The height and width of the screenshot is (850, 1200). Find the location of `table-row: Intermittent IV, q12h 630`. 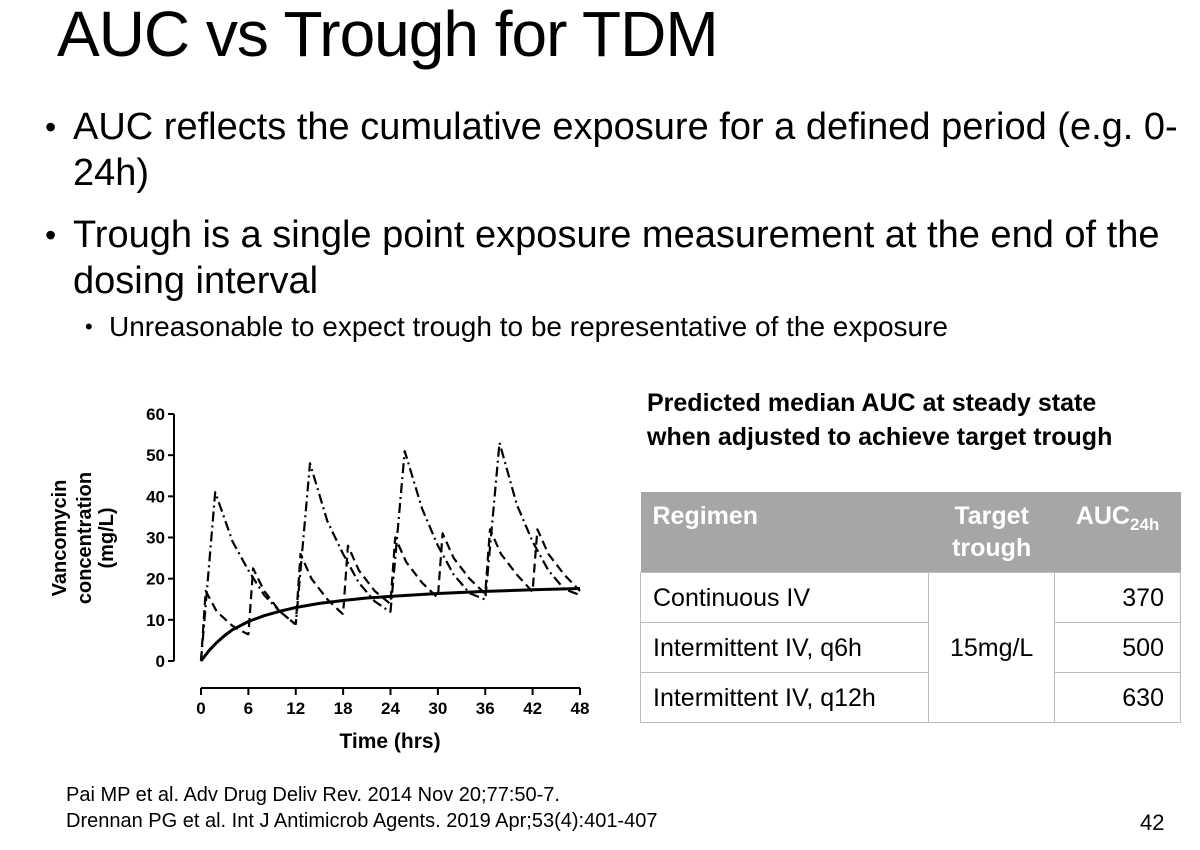

table-row: Intermittent IV, q12h 630 is located at coordinates (910, 697).